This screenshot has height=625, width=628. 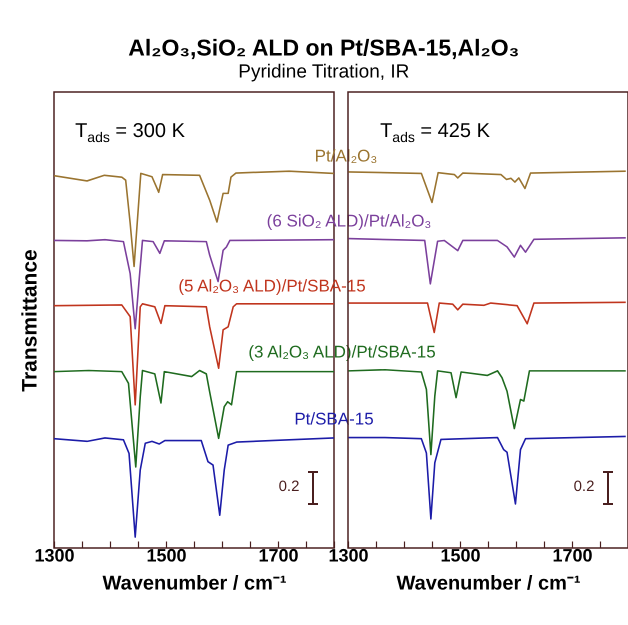 I want to click on text: T$_{ads}$ = 425 K, so click(x=435, y=132).